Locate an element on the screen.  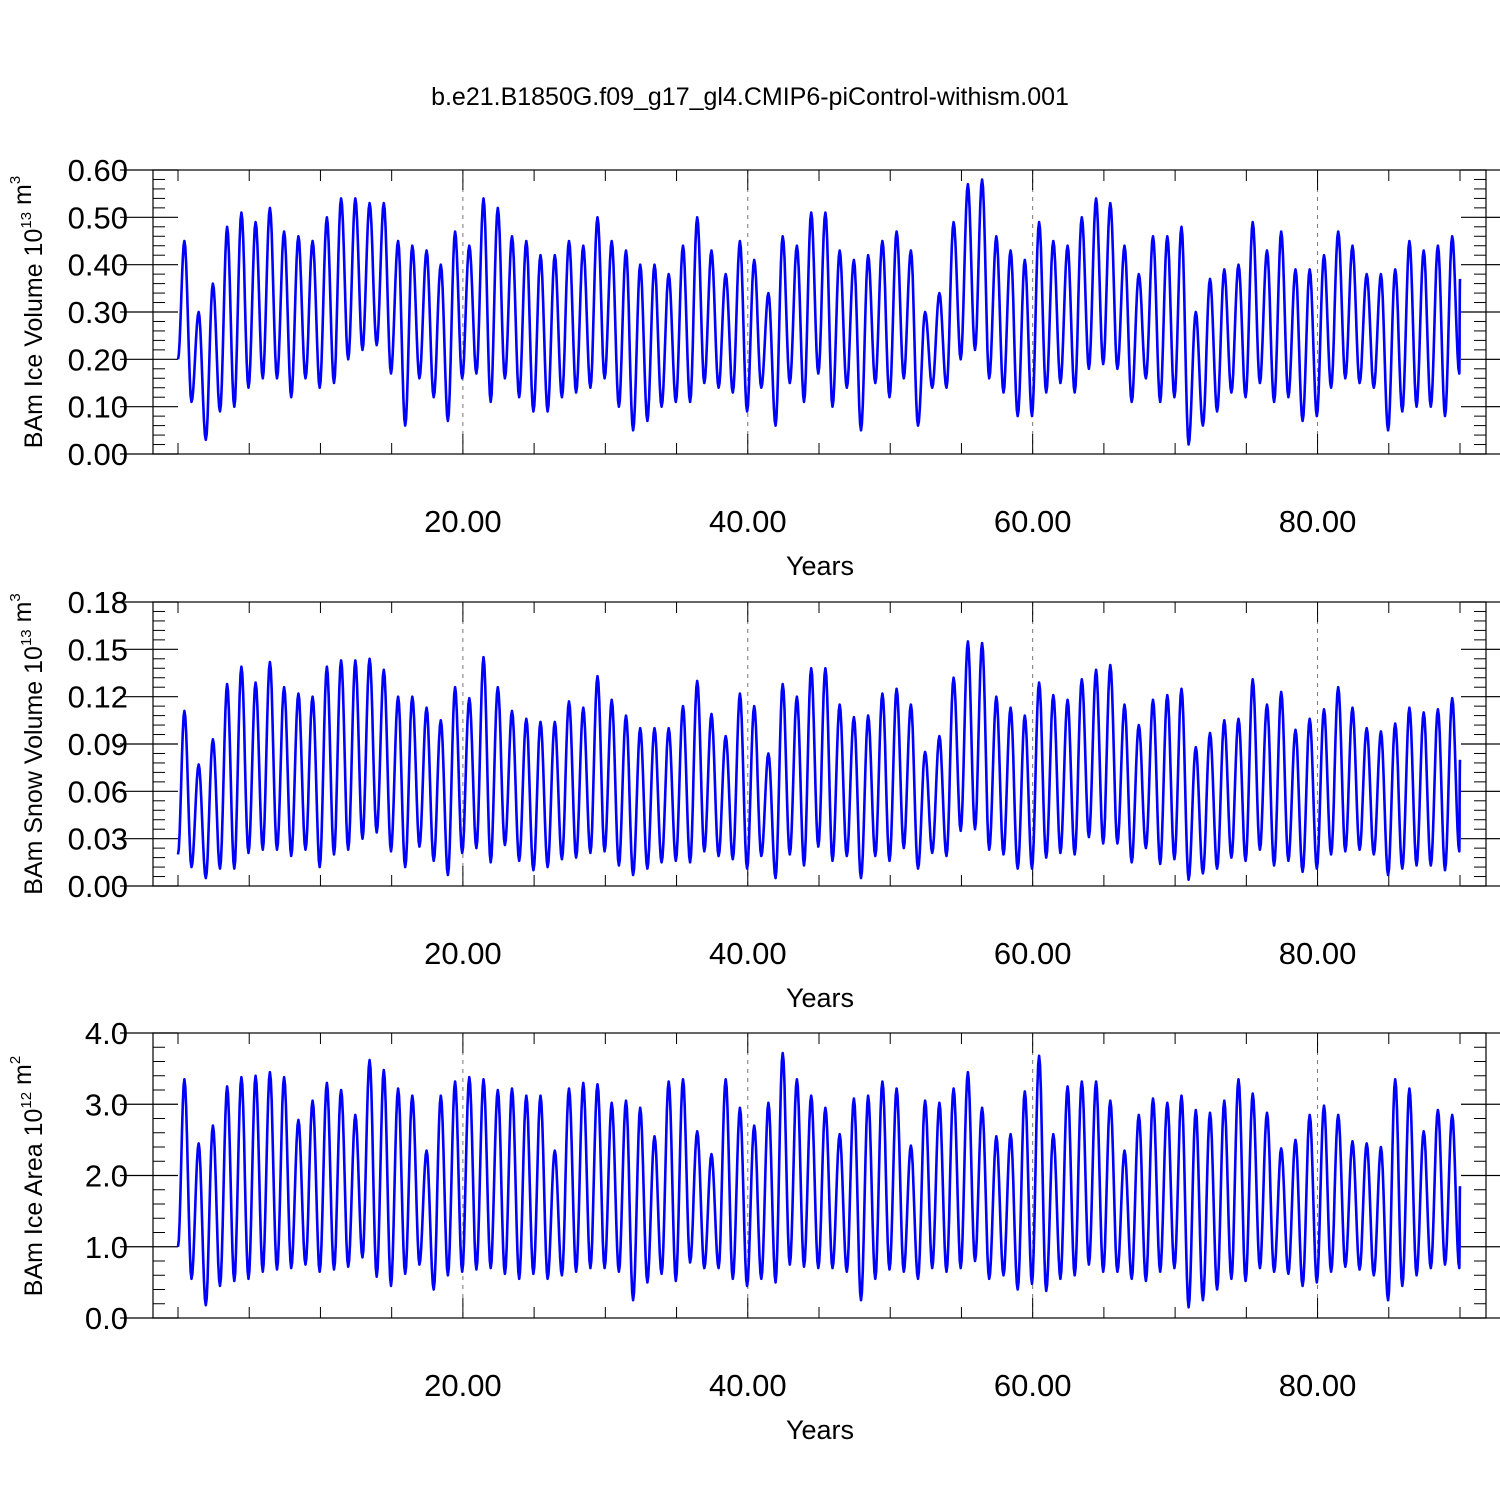
y-tick-label: 0.20 is located at coordinates (98, 359).